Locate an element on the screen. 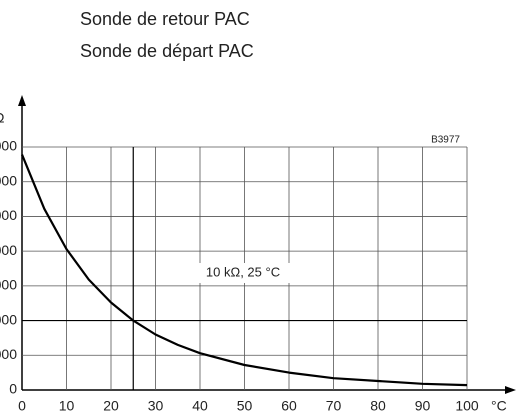 The width and height of the screenshot is (519, 419). x-tick-label: 100 is located at coordinates (467, 406).